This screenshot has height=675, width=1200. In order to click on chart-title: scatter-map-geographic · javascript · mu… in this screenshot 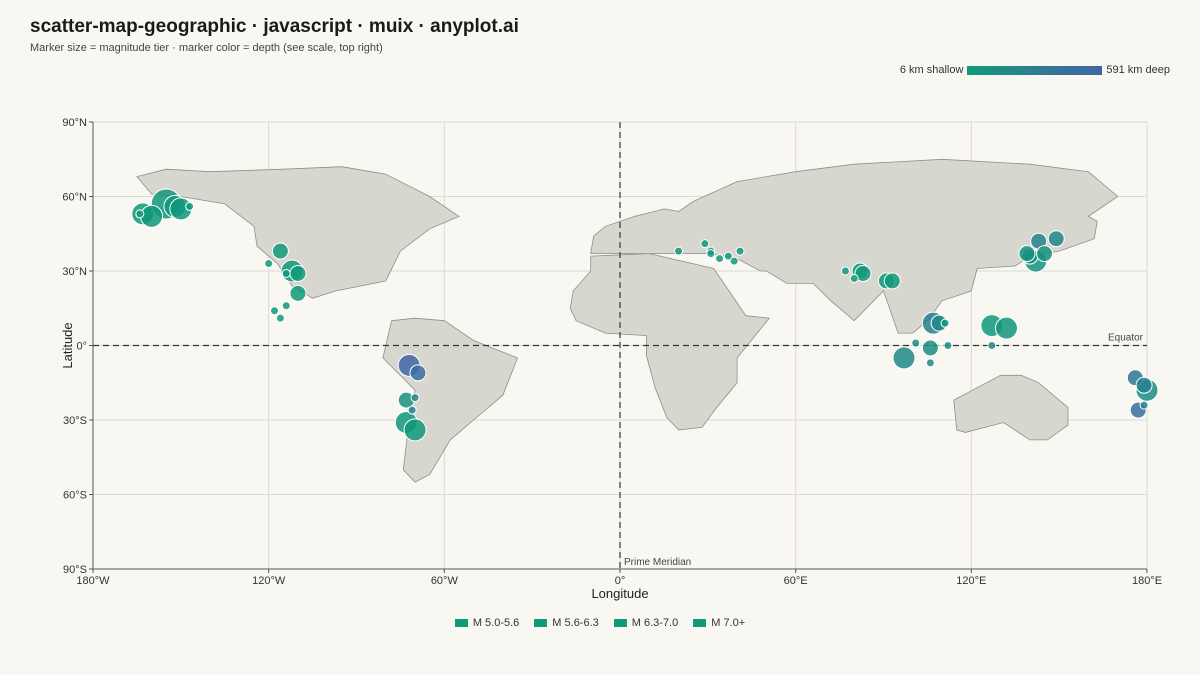, I will do `click(274, 26)`.